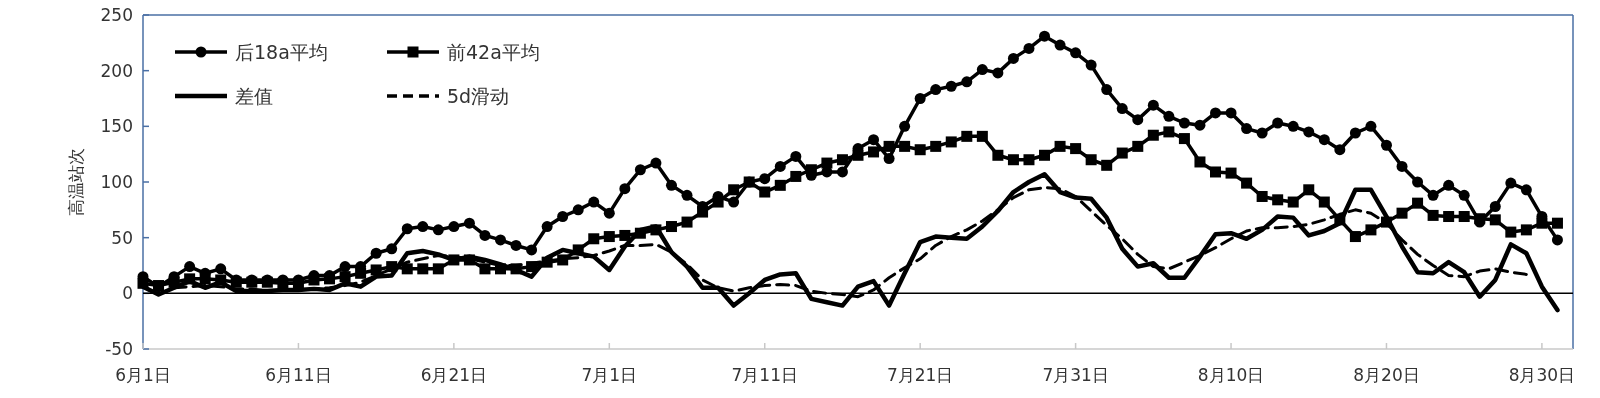 The image size is (1600, 398). What do you see at coordinates (116, 15) in the screenshot?
I see `y-tick-label: 250` at bounding box center [116, 15].